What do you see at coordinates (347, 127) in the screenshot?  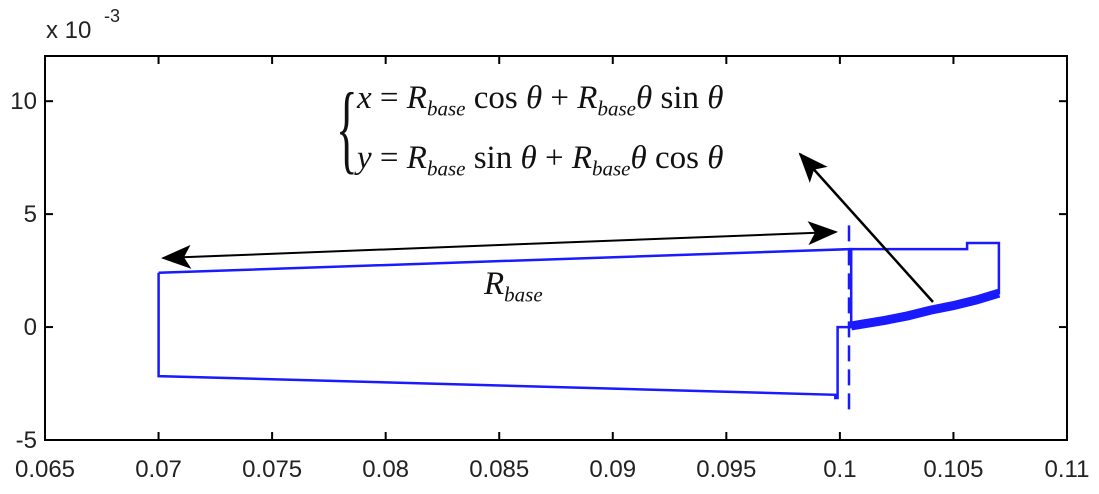 I see `equation-brace: {` at bounding box center [347, 127].